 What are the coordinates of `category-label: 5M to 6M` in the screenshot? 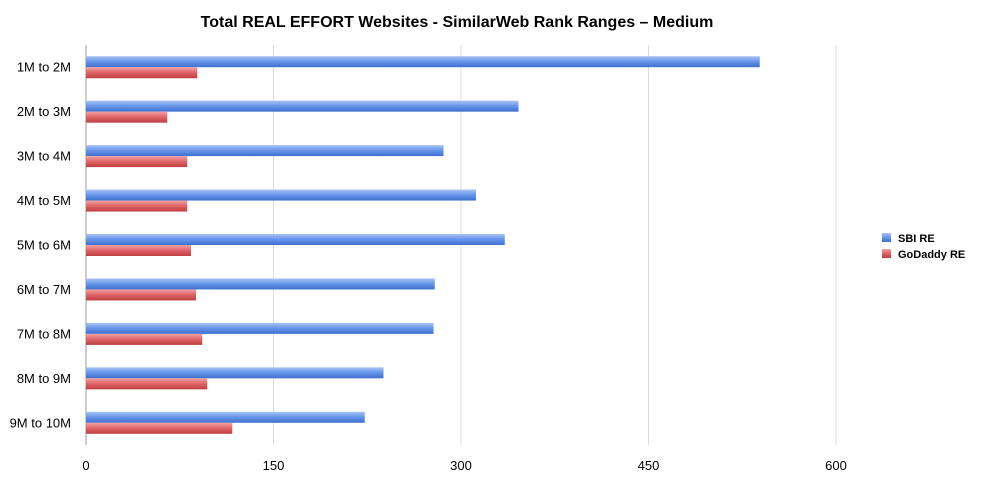 It's located at (44, 245).